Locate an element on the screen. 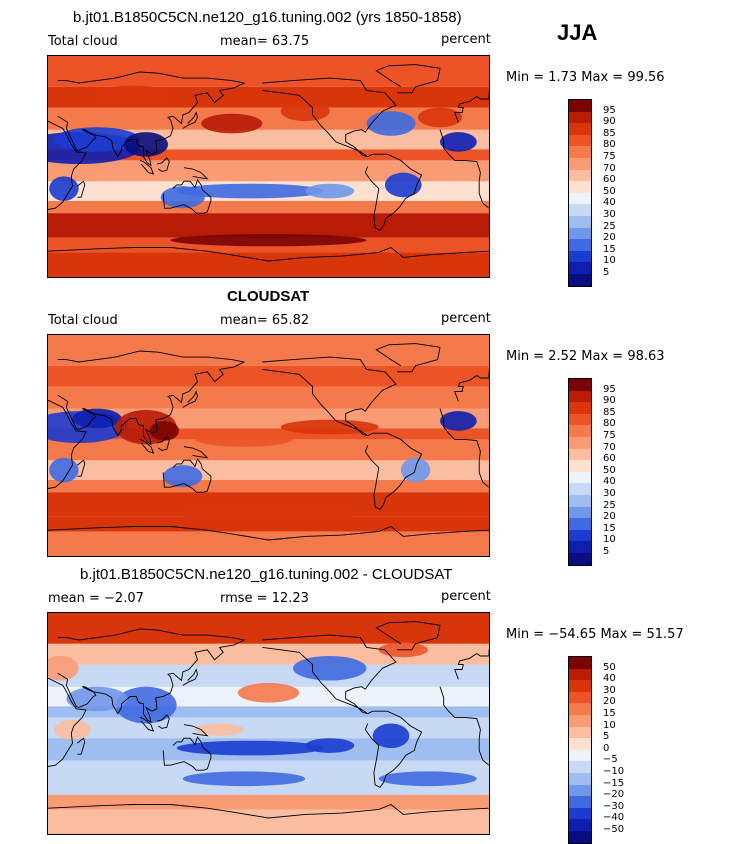  colorbar-tick-label: 95 is located at coordinates (609, 110).